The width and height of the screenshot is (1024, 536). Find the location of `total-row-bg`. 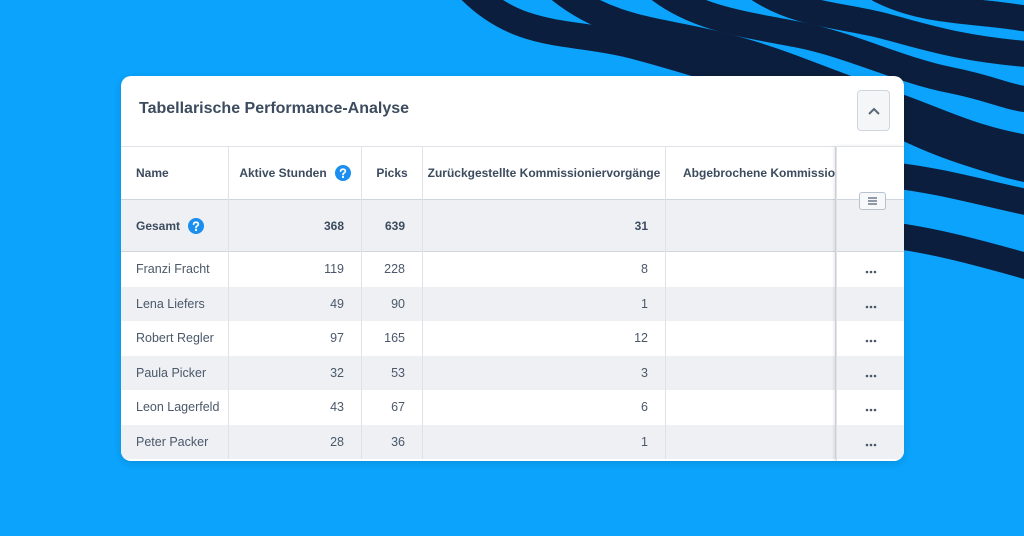

total-row-bg is located at coordinates (512, 226).